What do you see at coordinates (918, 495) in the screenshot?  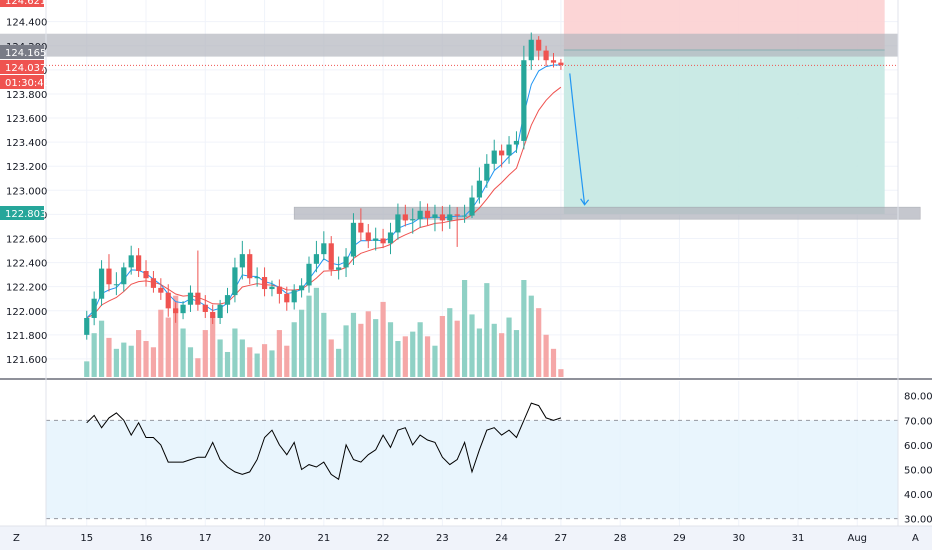 I see `rsi-tick-label: 40.00` at bounding box center [918, 495].